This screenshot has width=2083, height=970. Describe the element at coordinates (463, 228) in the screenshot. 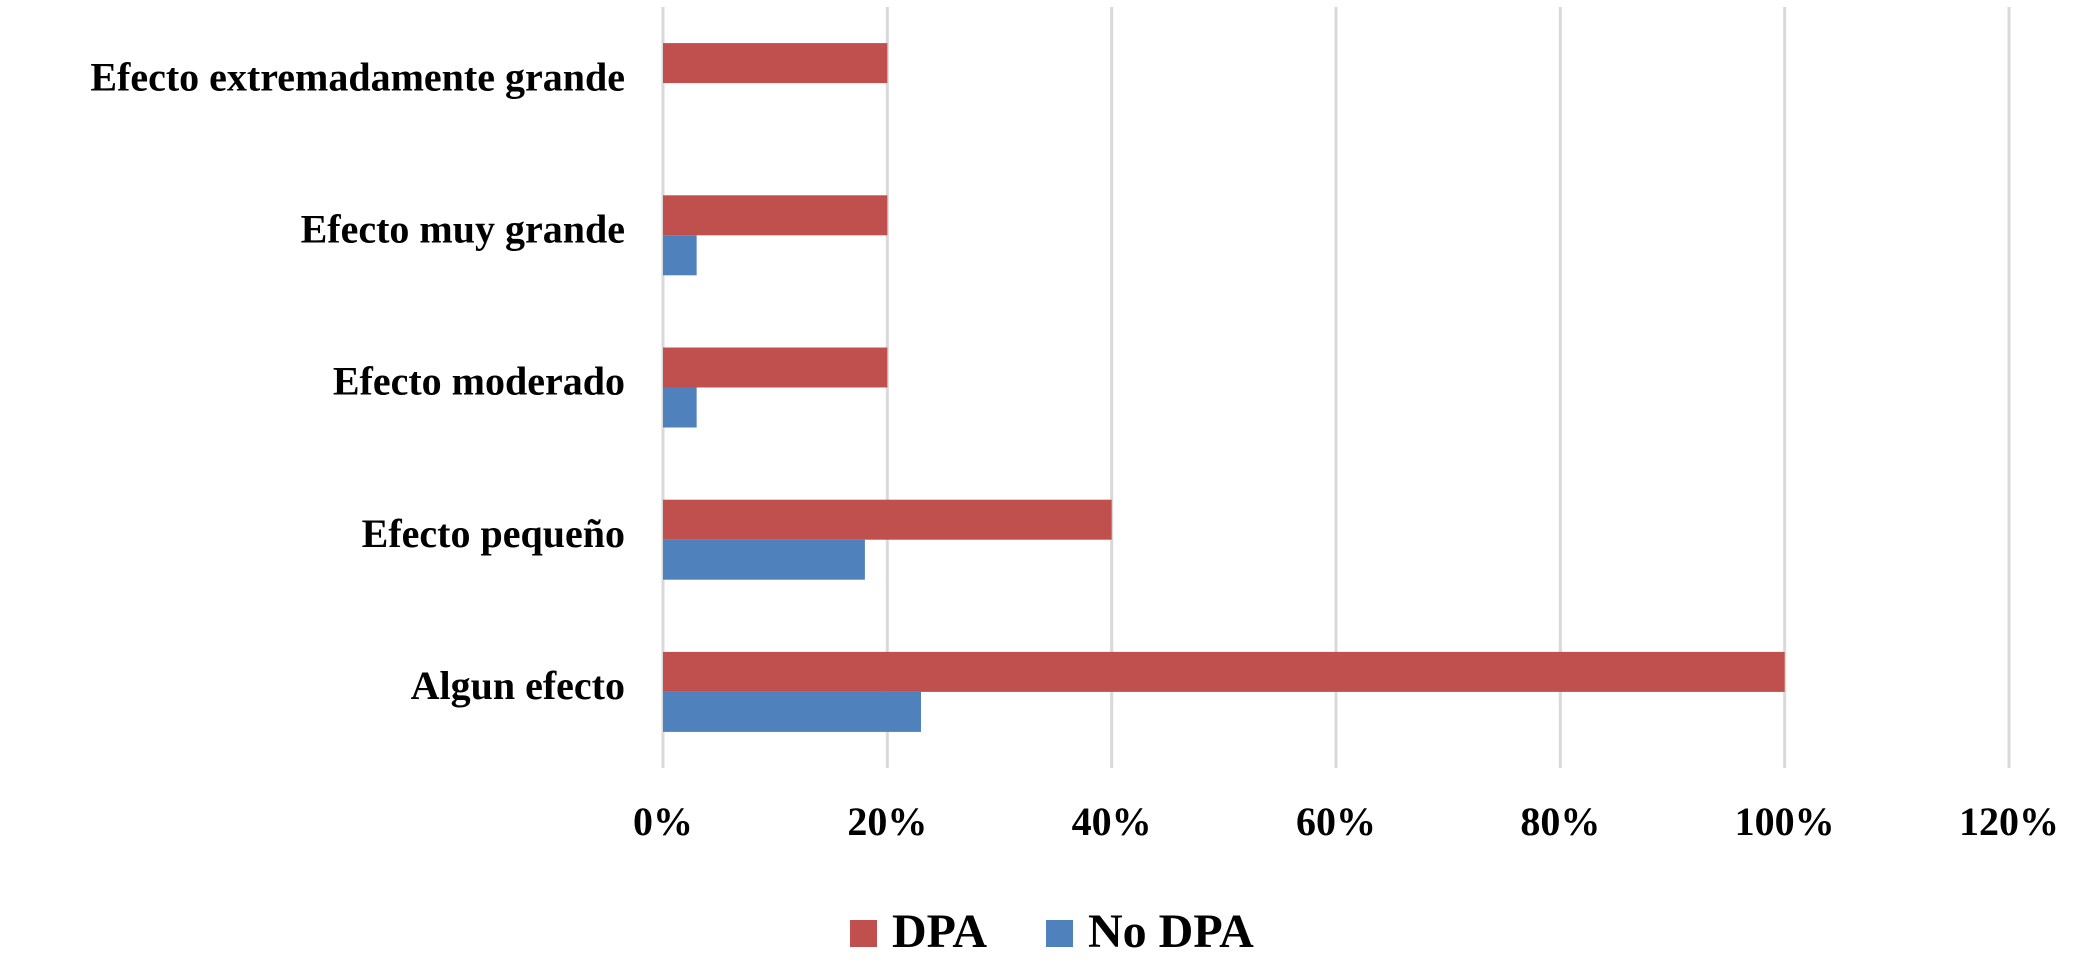

I see `y-tick-label: Efecto muy grande` at that location.